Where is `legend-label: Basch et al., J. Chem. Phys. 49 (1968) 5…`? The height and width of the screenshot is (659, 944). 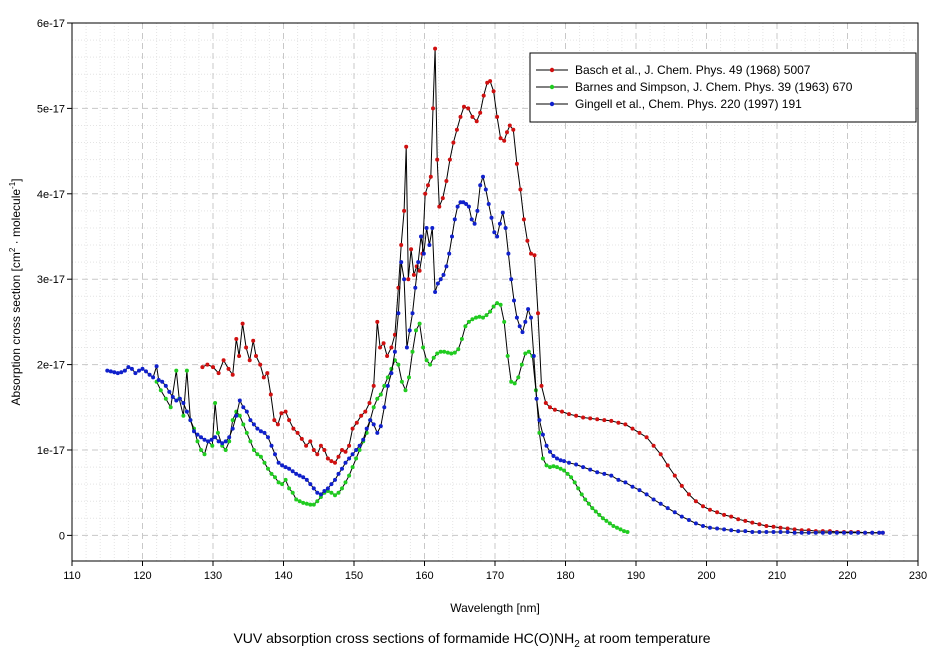
legend-label: Basch et al., J. Chem. Phys. 49 (1968) 5… is located at coordinates (693, 70).